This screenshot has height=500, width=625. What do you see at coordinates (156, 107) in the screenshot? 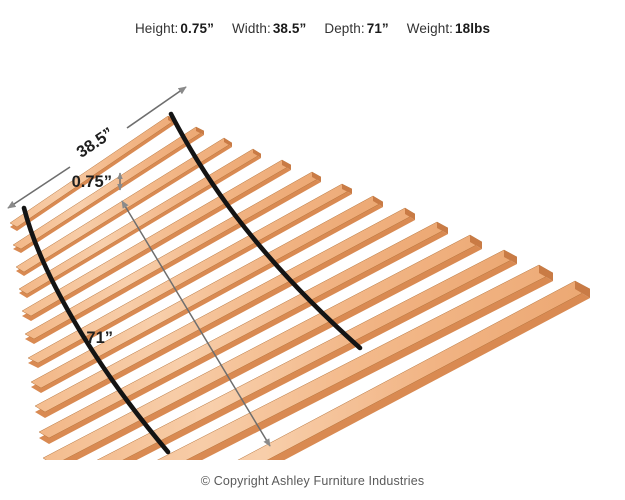
I see `dimension-width-line-right` at bounding box center [156, 107].